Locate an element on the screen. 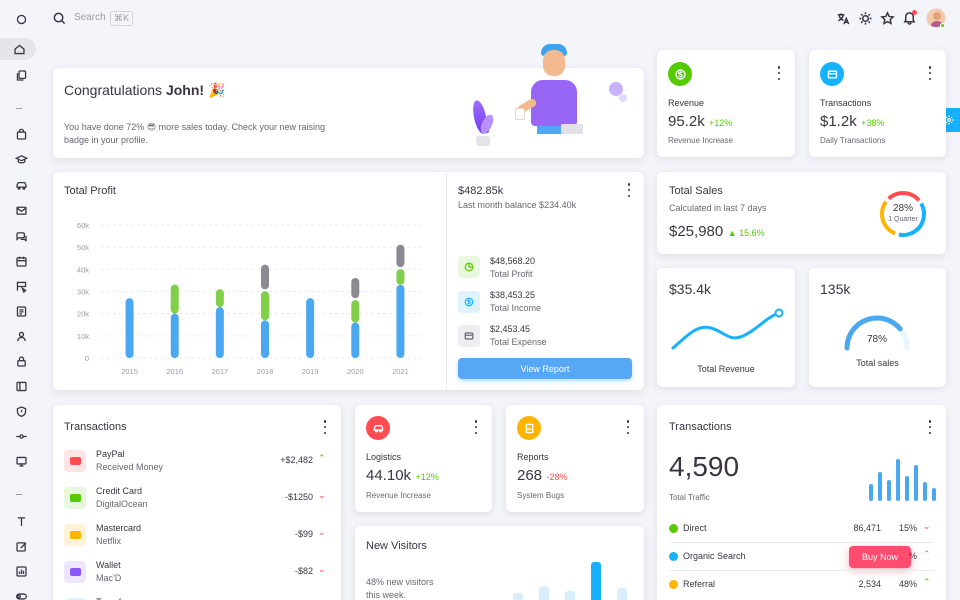 The height and width of the screenshot is (600, 960). sidebar-item-toggle is located at coordinates (21, 592).